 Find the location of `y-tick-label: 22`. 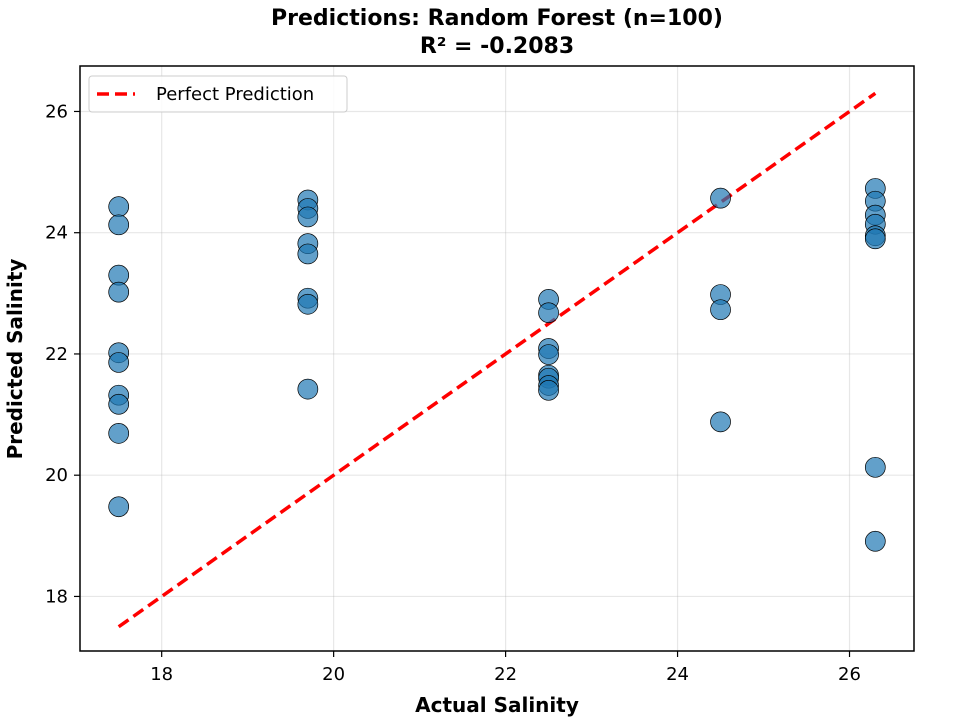

y-tick-label: 22 is located at coordinates (56, 354).